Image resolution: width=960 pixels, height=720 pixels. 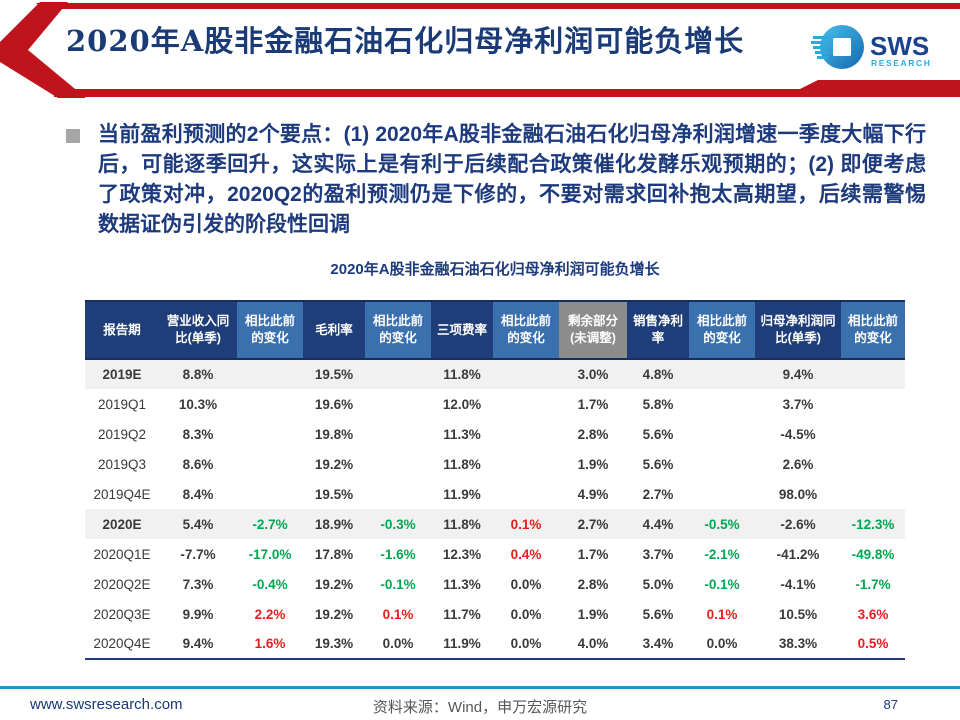 What do you see at coordinates (198, 554) in the screenshot?
I see `table-cell: -7.7%` at bounding box center [198, 554].